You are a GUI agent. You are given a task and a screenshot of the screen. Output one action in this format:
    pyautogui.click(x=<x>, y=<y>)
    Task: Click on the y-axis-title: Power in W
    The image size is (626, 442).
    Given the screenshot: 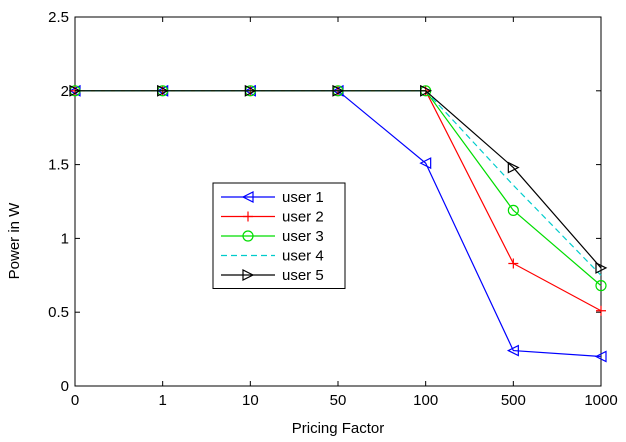 What is the action you would take?
    pyautogui.click(x=14, y=241)
    